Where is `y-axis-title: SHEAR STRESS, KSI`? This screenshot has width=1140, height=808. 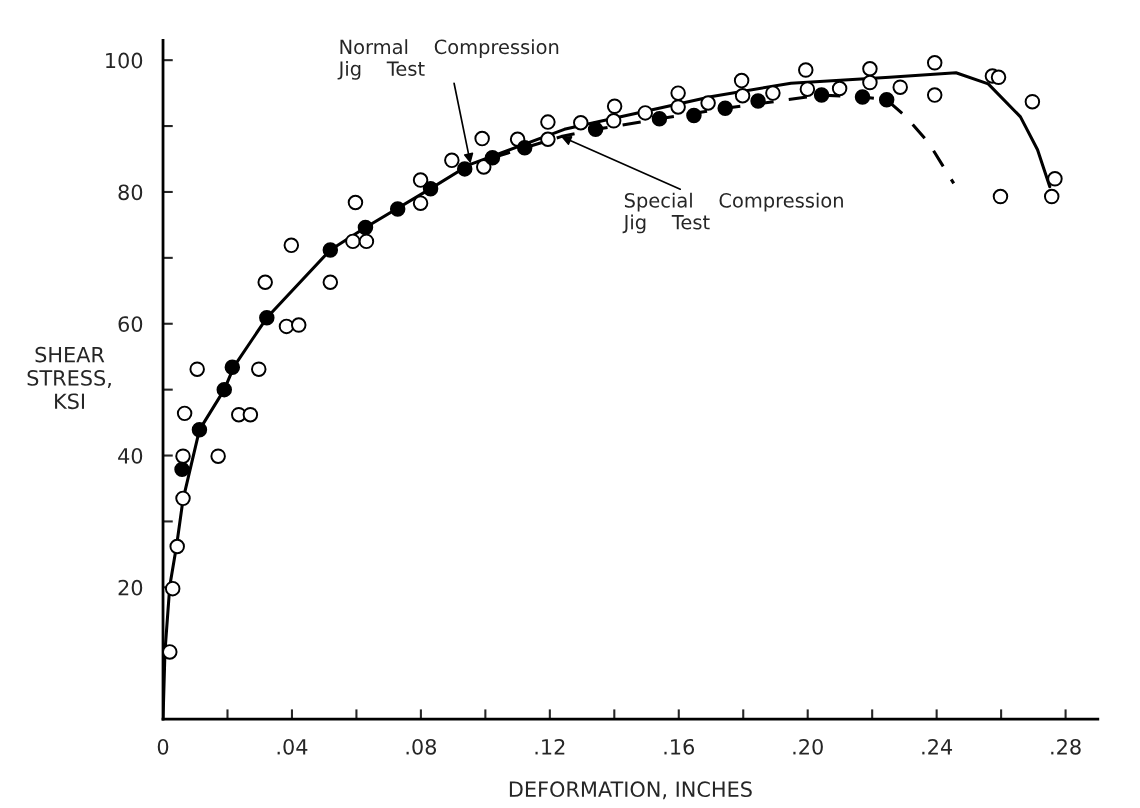 y-axis-title: SHEAR STRESS, KSI is located at coordinates (69, 378).